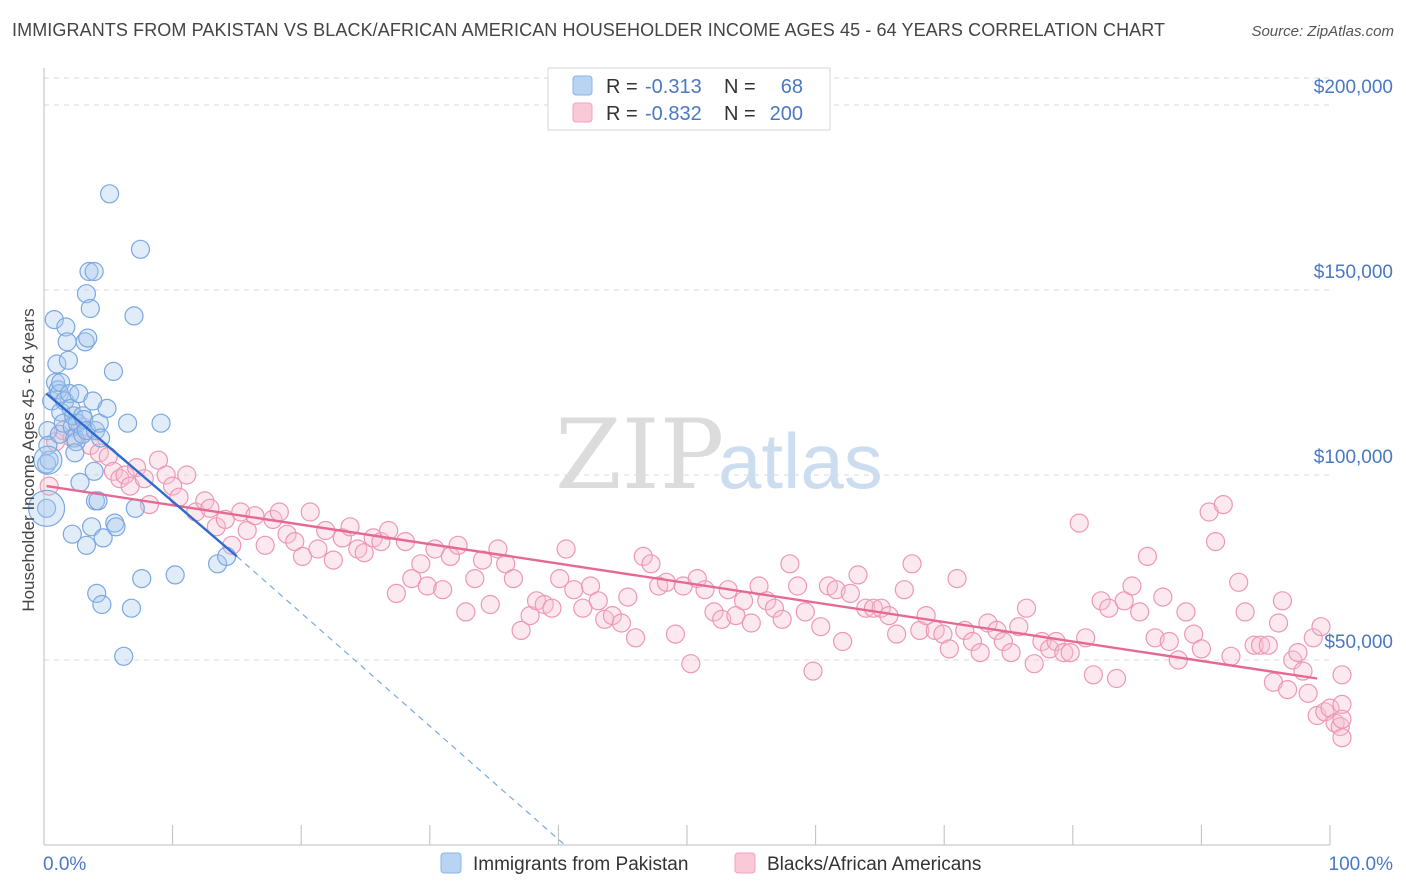 This screenshot has width=1406, height=892. Describe the element at coordinates (1353, 457) in the screenshot. I see `y-tick-label: $100,000` at that location.